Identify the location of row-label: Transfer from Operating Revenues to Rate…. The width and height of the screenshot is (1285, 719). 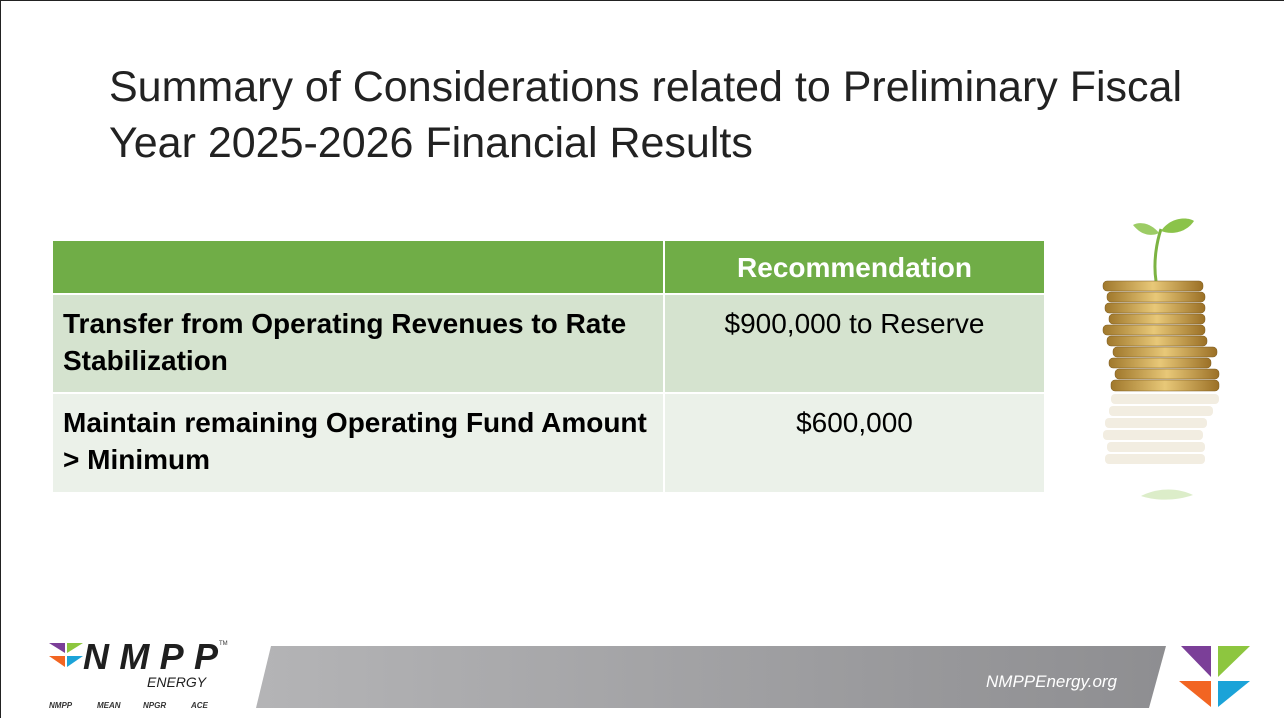
(359, 344).